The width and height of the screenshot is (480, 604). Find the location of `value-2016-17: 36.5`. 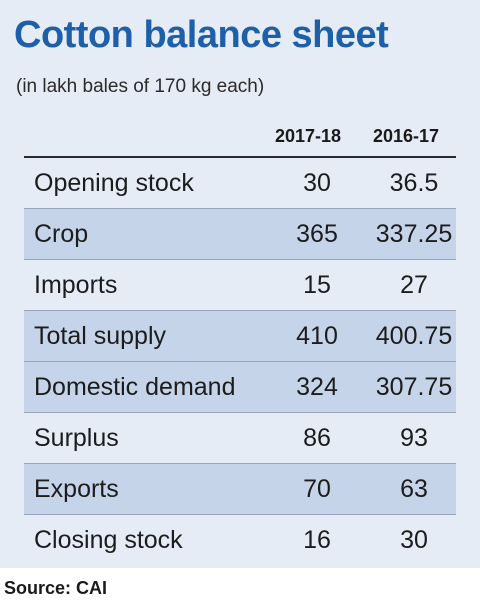

value-2016-17: 36.5 is located at coordinates (414, 182).